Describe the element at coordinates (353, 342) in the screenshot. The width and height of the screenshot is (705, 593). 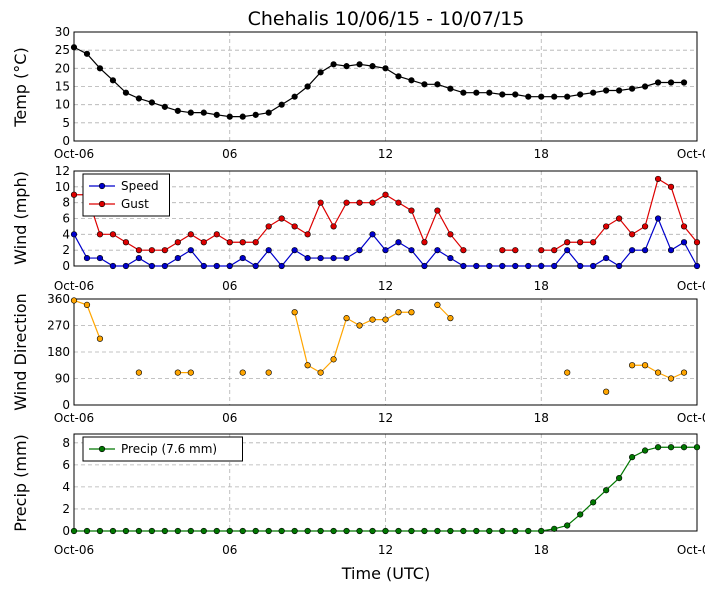
I see `series-line` at that location.